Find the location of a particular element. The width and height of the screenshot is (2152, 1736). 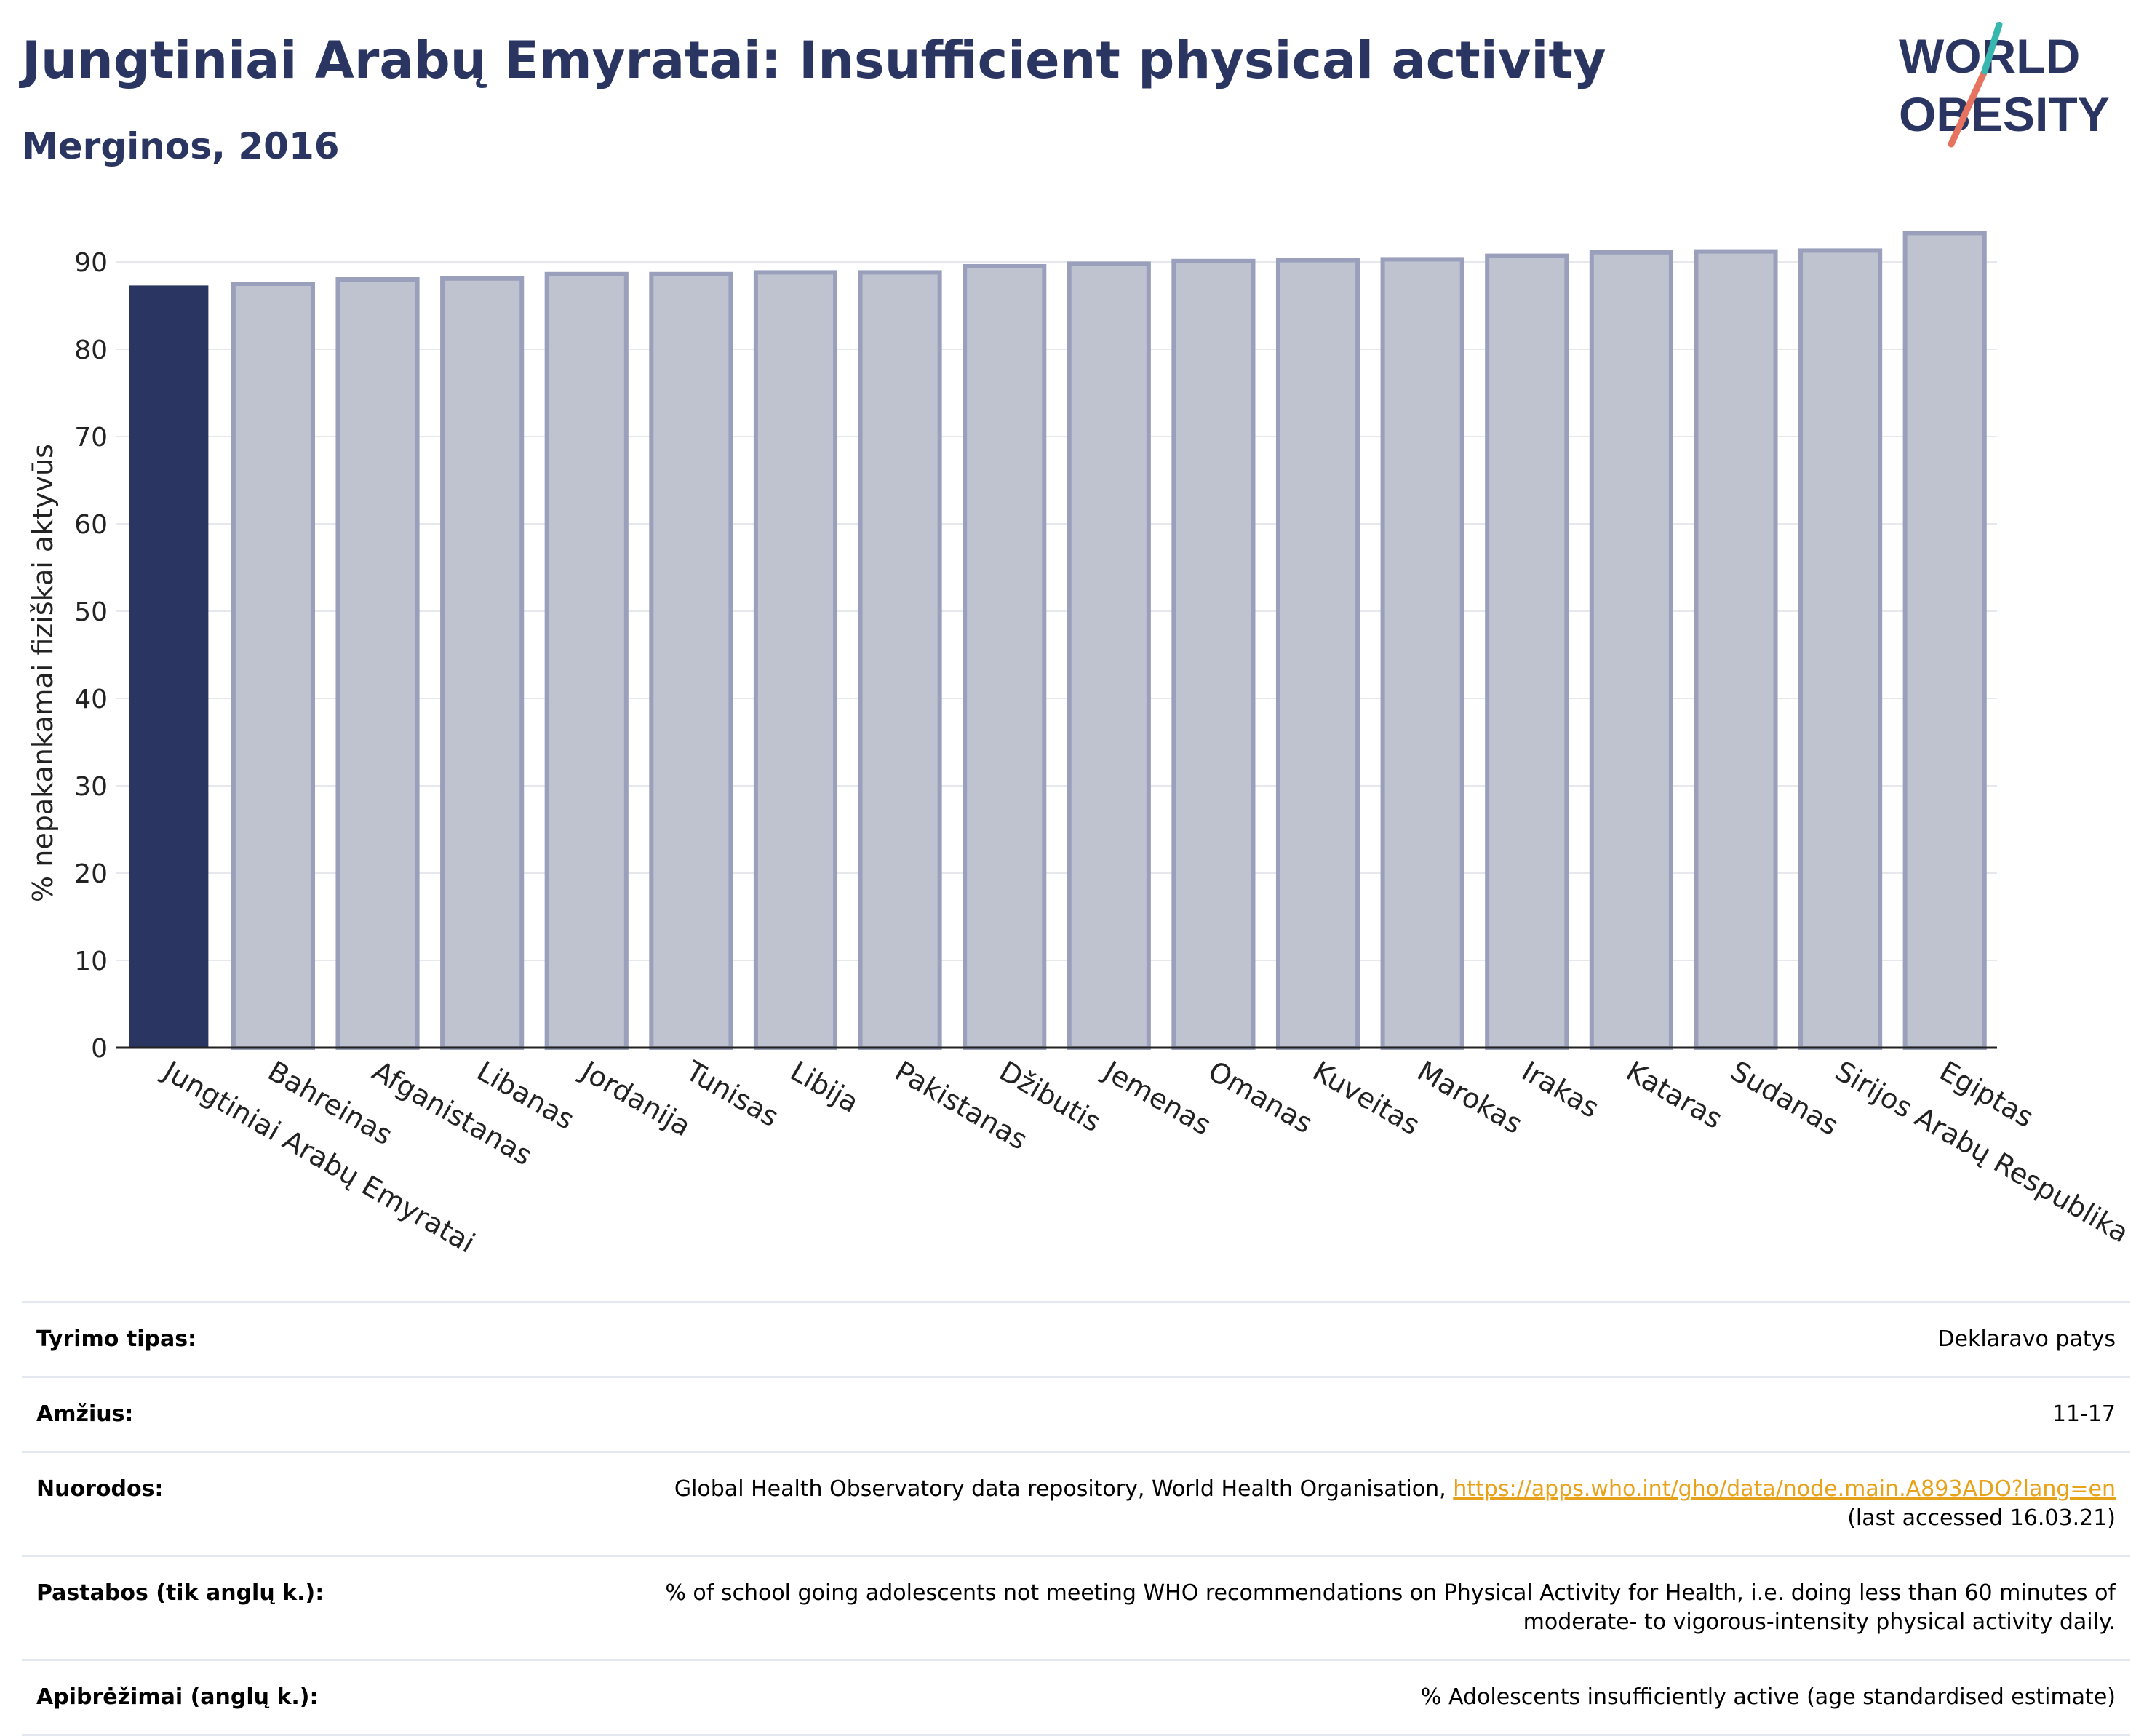

x-tick-label: Jemenas is located at coordinates (1157, 1098).